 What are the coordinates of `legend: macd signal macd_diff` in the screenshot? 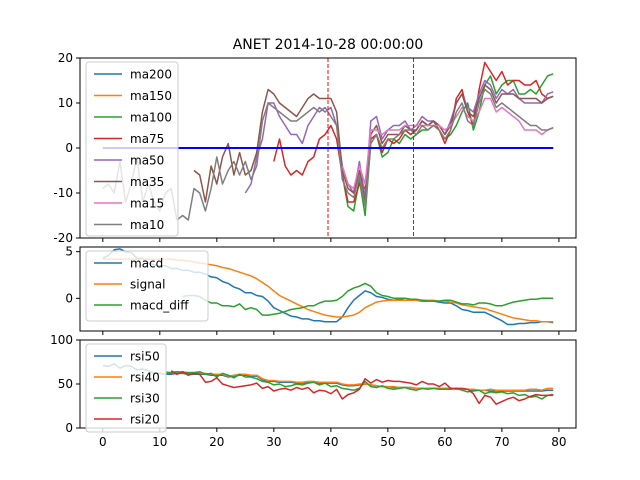 It's located at (147, 286).